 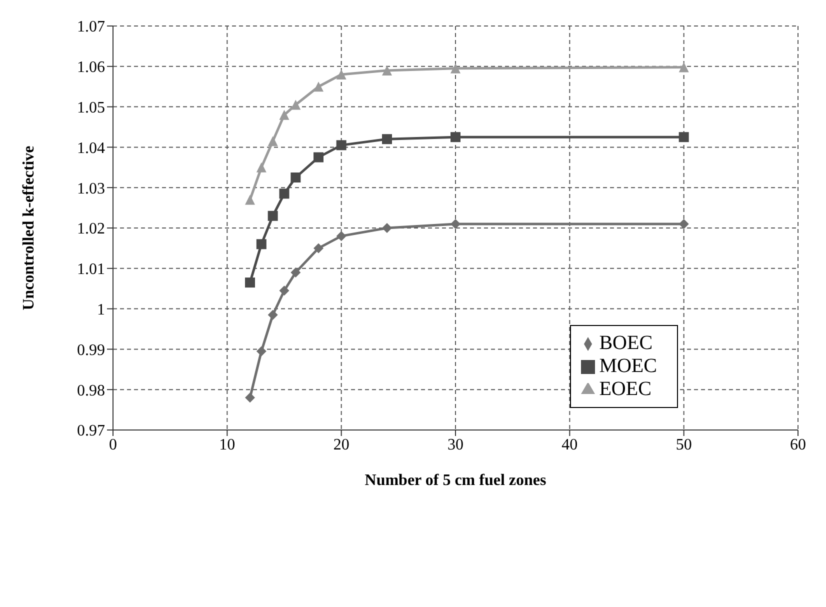 I want to click on y-tick-label: 1.01, so click(x=91, y=269).